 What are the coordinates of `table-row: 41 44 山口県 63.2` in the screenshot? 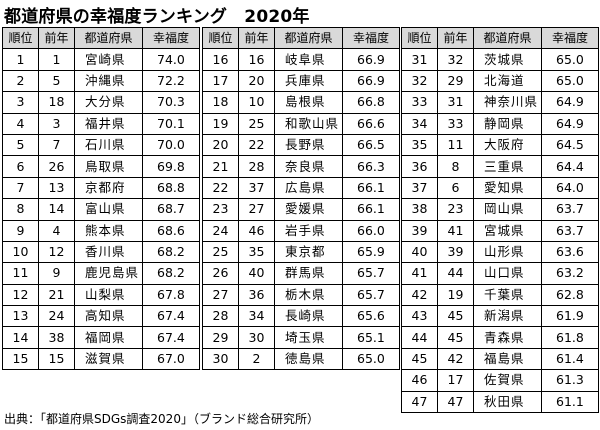 It's located at (500, 273).